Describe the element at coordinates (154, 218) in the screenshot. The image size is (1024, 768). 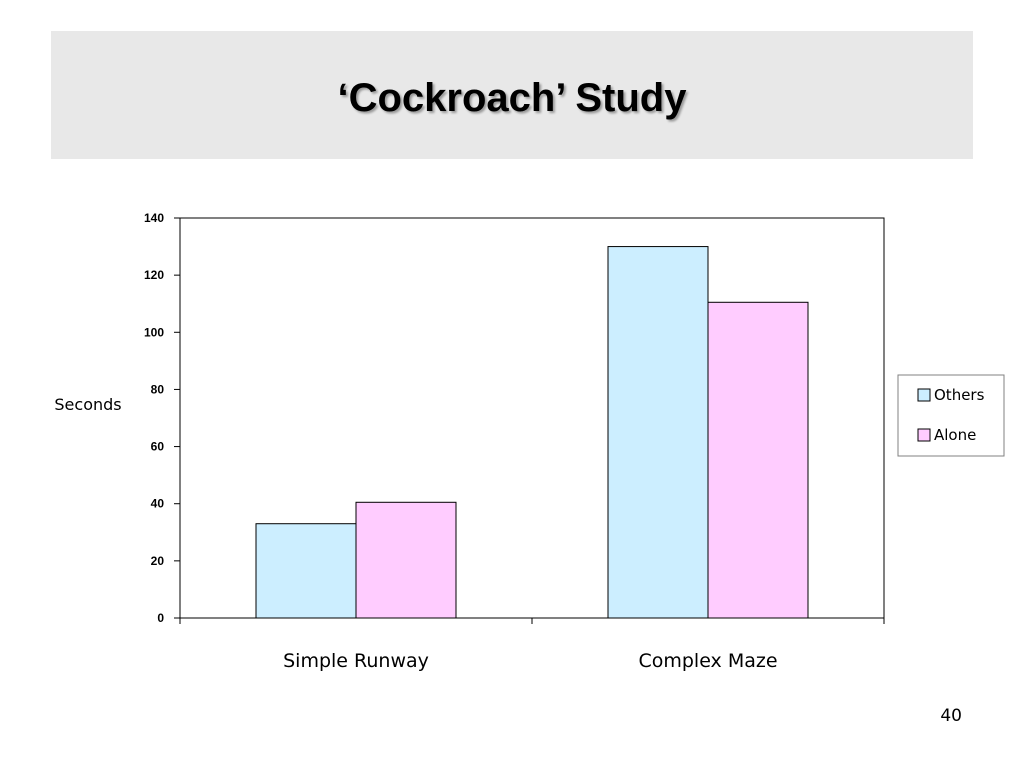
I see `y-tick-label: 140` at that location.